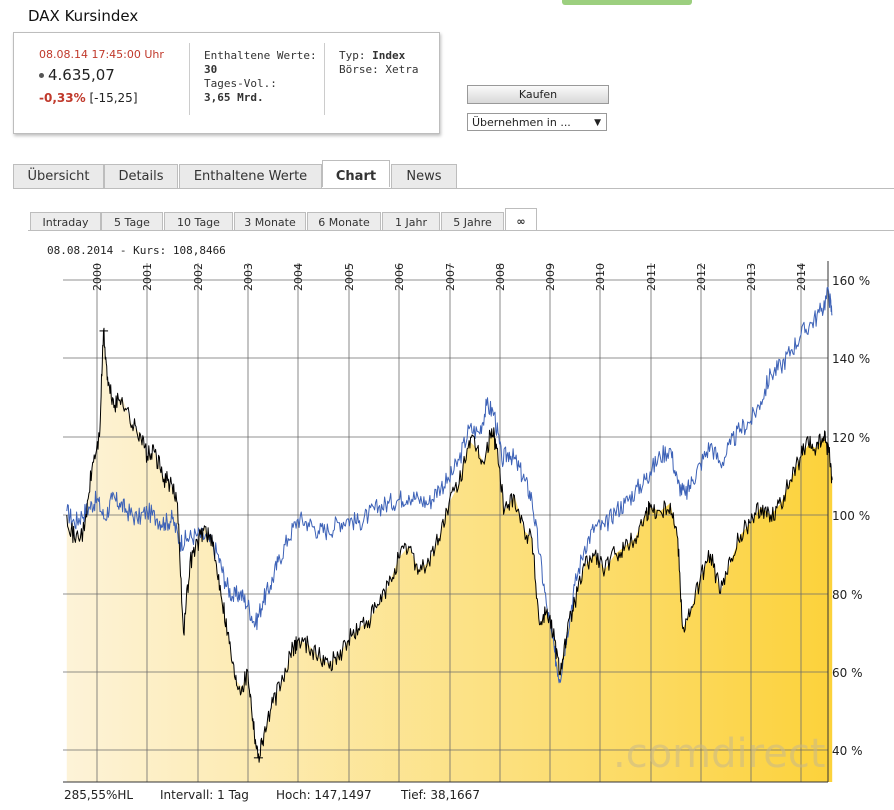 The image size is (894, 810). What do you see at coordinates (260, 55) in the screenshot?
I see `constituents-label: Enthaltene Werte:` at bounding box center [260, 55].